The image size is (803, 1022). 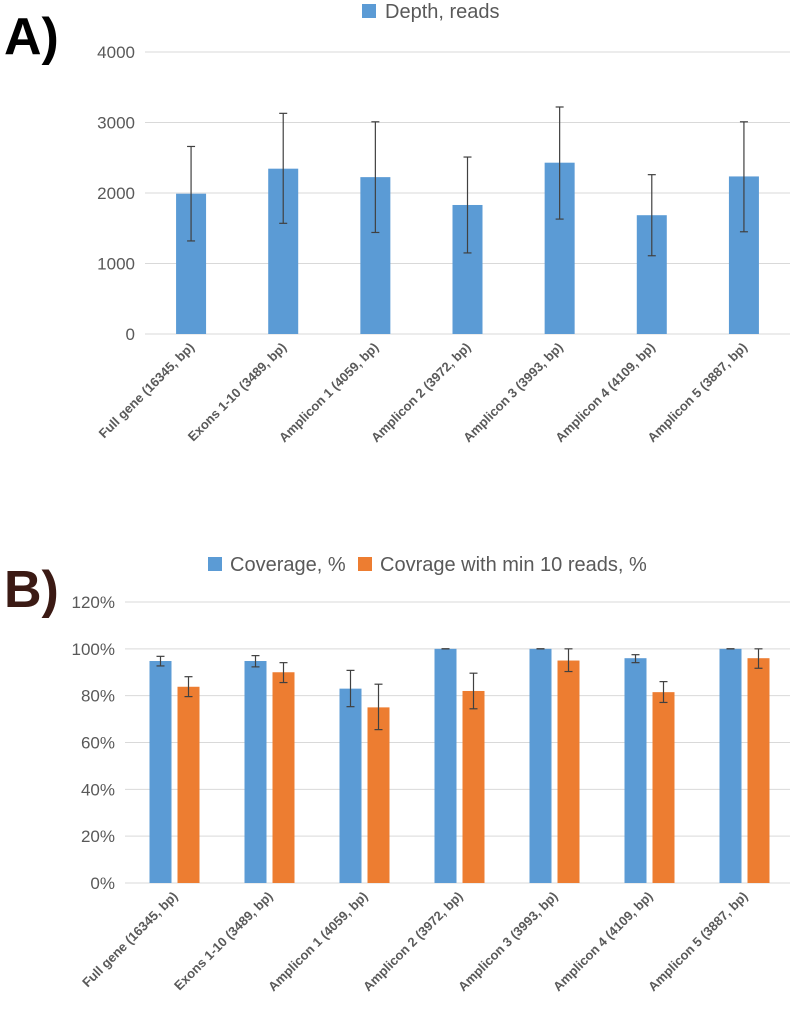 I want to click on panel-a-category-label: Amplicon 5 (3887, bp), so click(x=697, y=393).